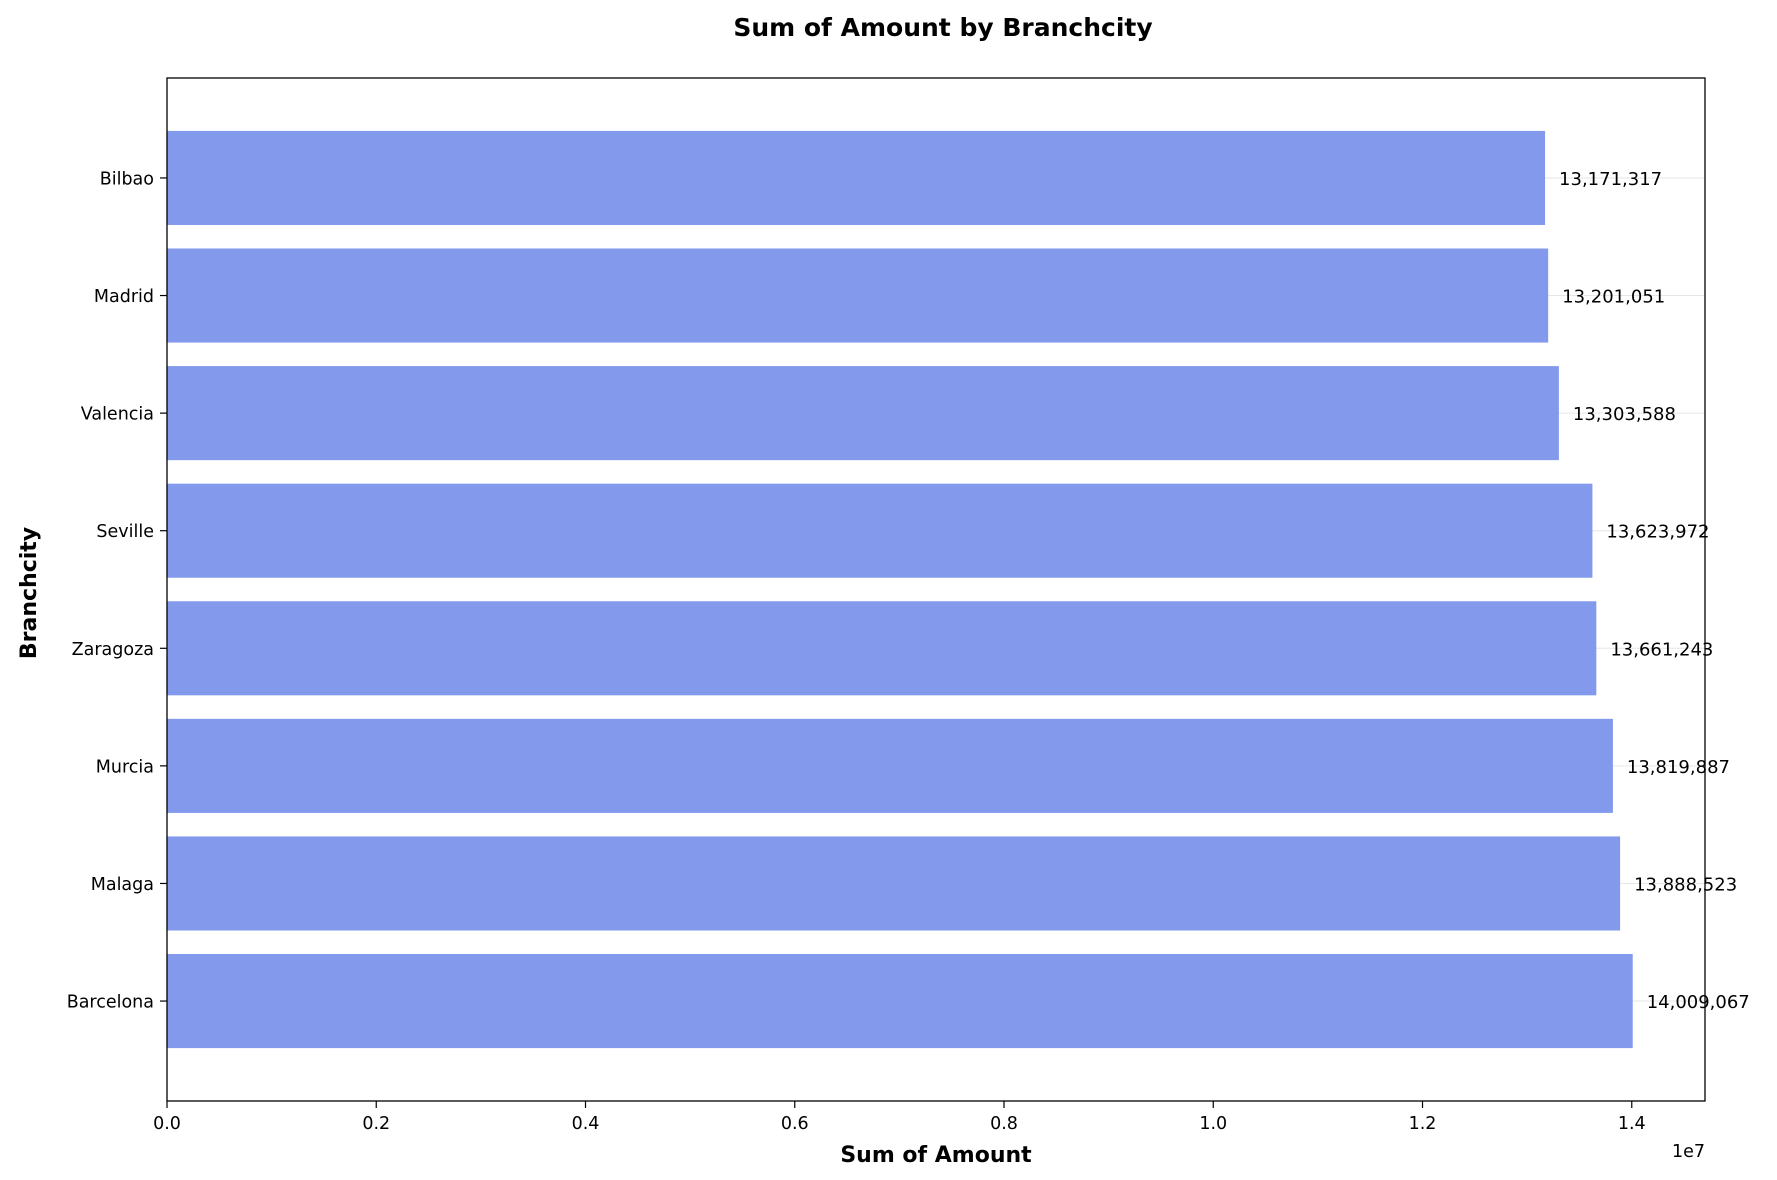 The image size is (1777, 1180). I want to click on bar-bilbao, so click(856, 177).